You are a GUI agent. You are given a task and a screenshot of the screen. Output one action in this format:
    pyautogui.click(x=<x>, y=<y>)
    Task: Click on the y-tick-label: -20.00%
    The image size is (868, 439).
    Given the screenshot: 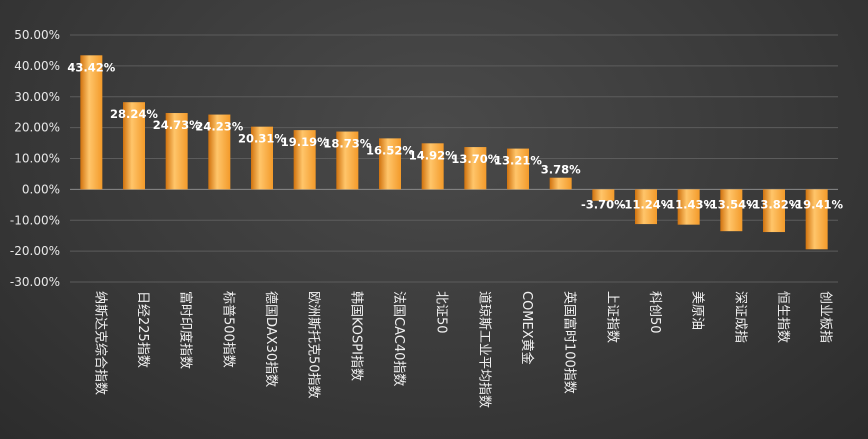 What is the action you would take?
    pyautogui.click(x=35, y=251)
    